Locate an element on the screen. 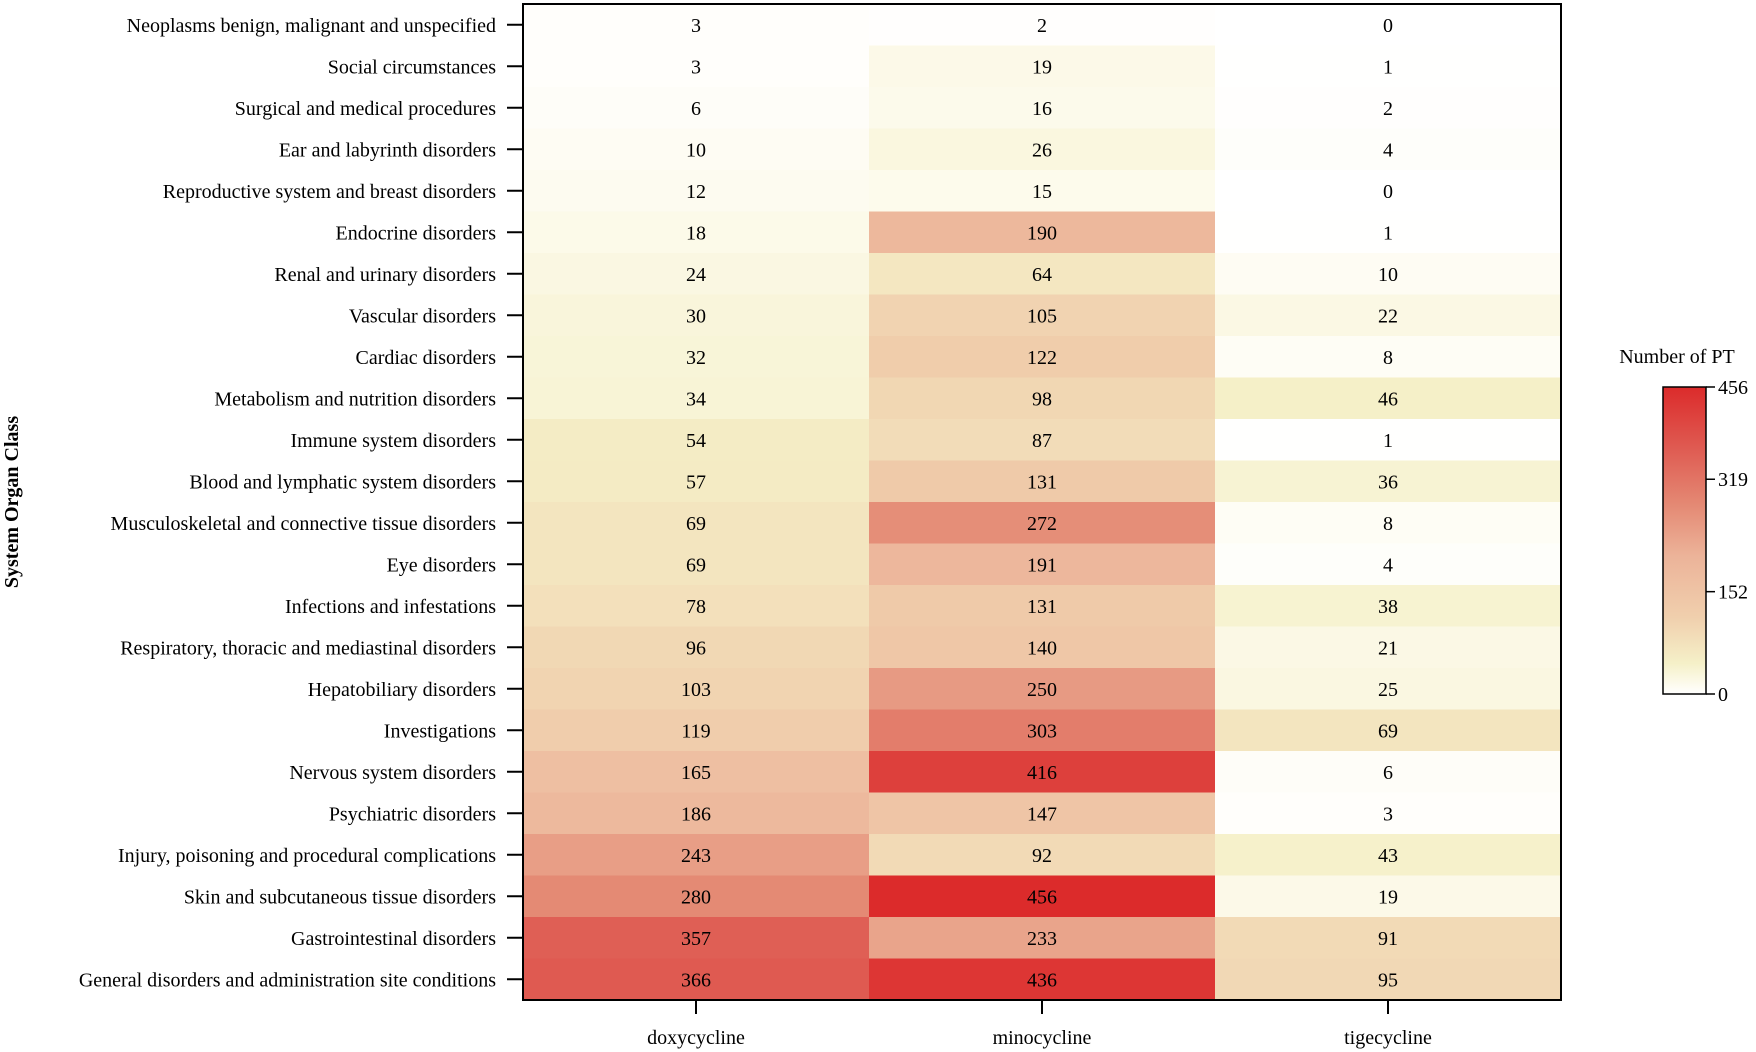 The height and width of the screenshot is (1052, 1756). cell-value-label: 92 is located at coordinates (1042, 856).